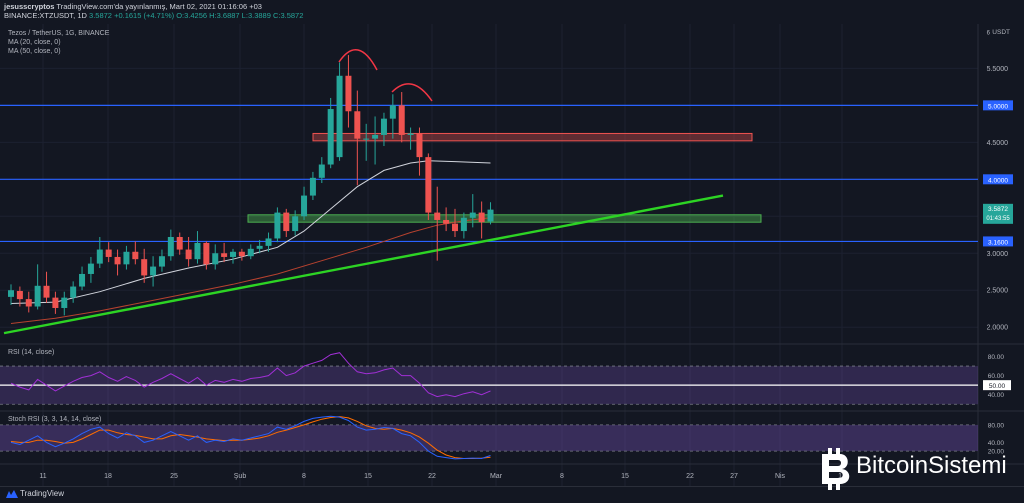 The height and width of the screenshot is (503, 1024). Describe the element at coordinates (31, 352) in the screenshot. I see `legend-rsi: RSI (14, close)` at that location.